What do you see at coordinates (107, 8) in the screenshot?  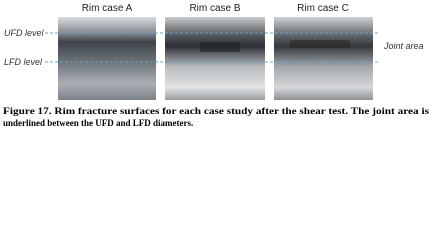 I see `panel-label: Rim case A` at bounding box center [107, 8].